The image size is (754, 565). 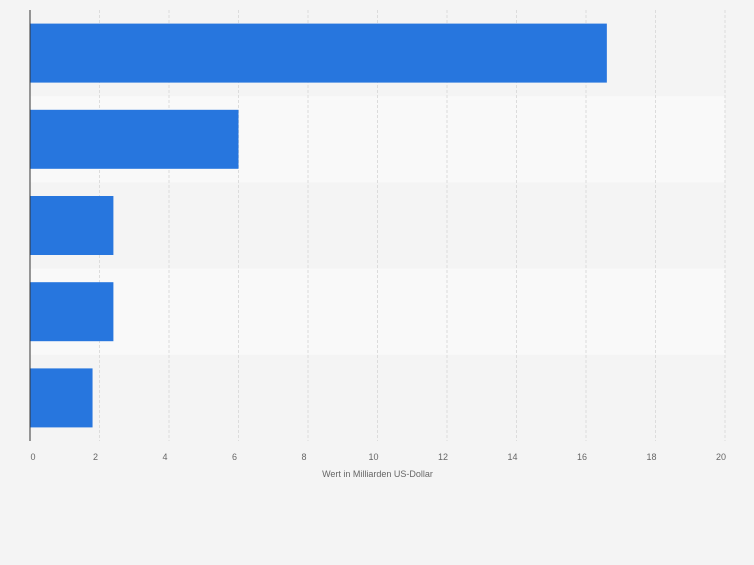 What do you see at coordinates (303, 457) in the screenshot?
I see `x-tick-label: 8` at bounding box center [303, 457].